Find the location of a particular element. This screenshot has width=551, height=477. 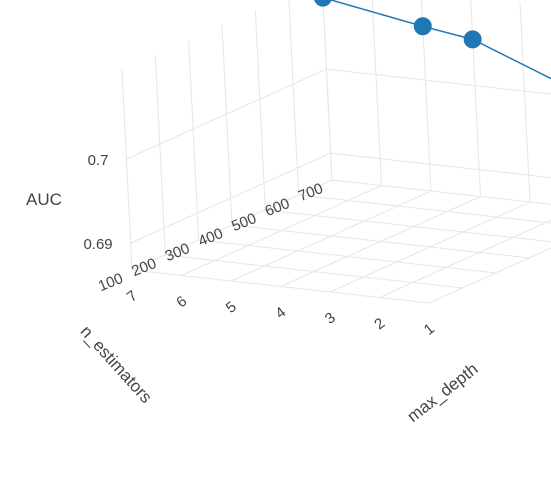

y-tick-label: 300 is located at coordinates (178, 252).